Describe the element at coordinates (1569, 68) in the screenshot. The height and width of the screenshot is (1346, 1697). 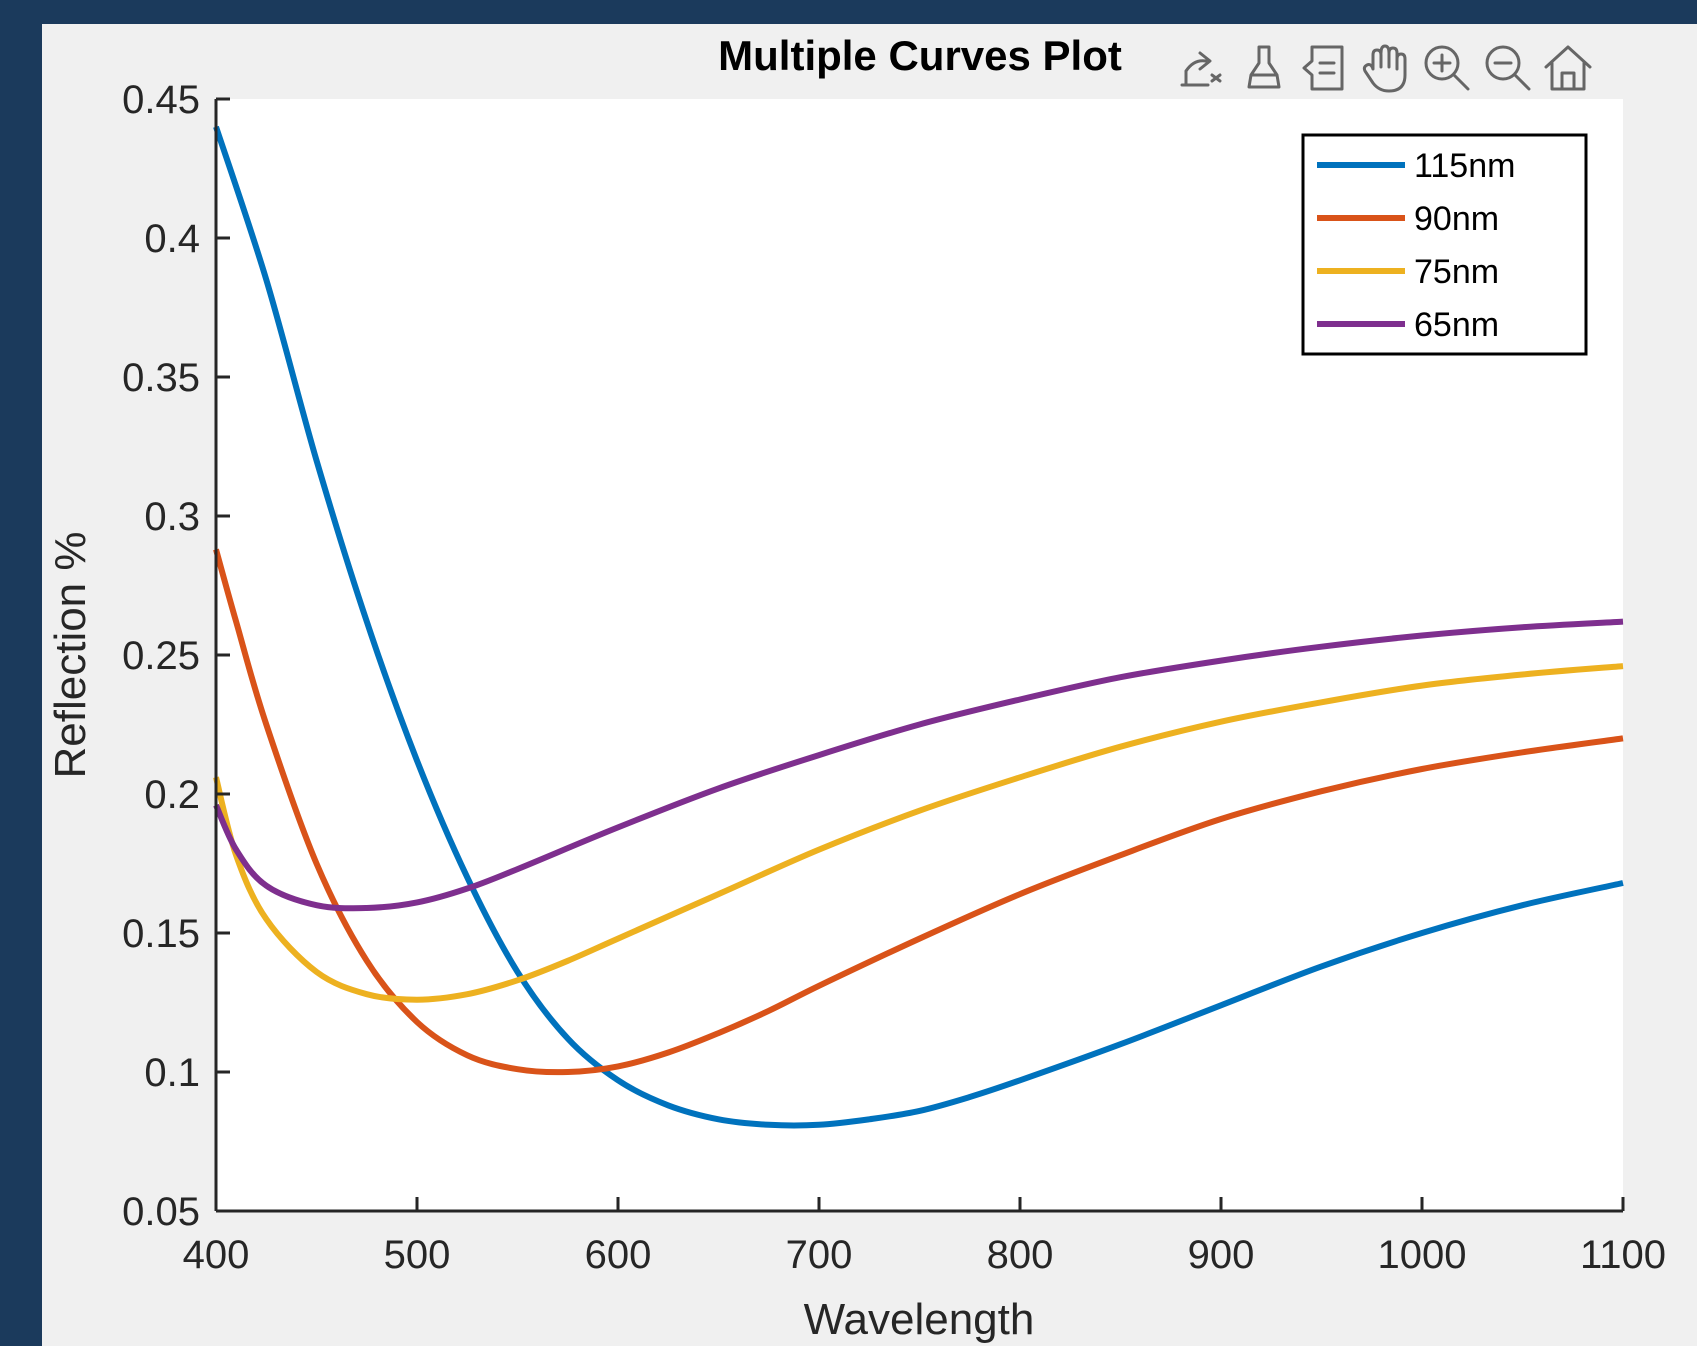
I see `home-icon` at that location.